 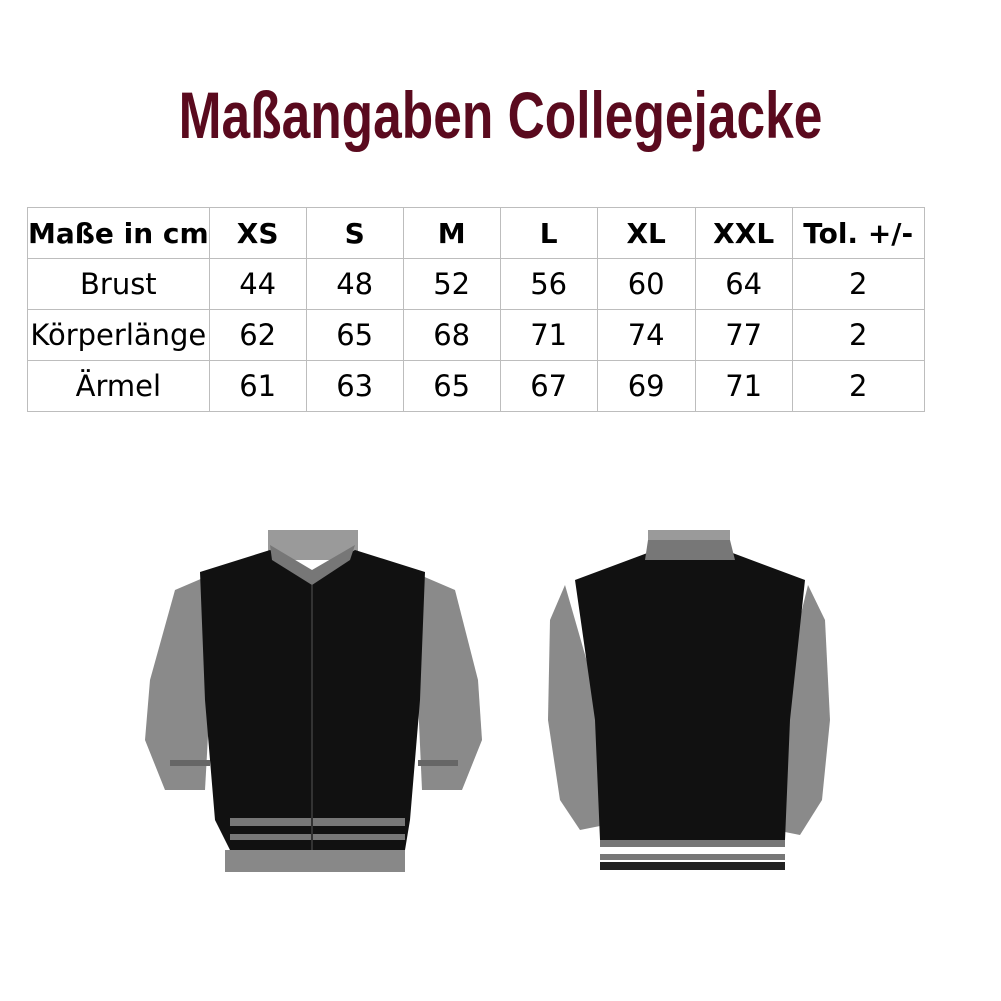 I want to click on header-cell: L, so click(x=548, y=233).